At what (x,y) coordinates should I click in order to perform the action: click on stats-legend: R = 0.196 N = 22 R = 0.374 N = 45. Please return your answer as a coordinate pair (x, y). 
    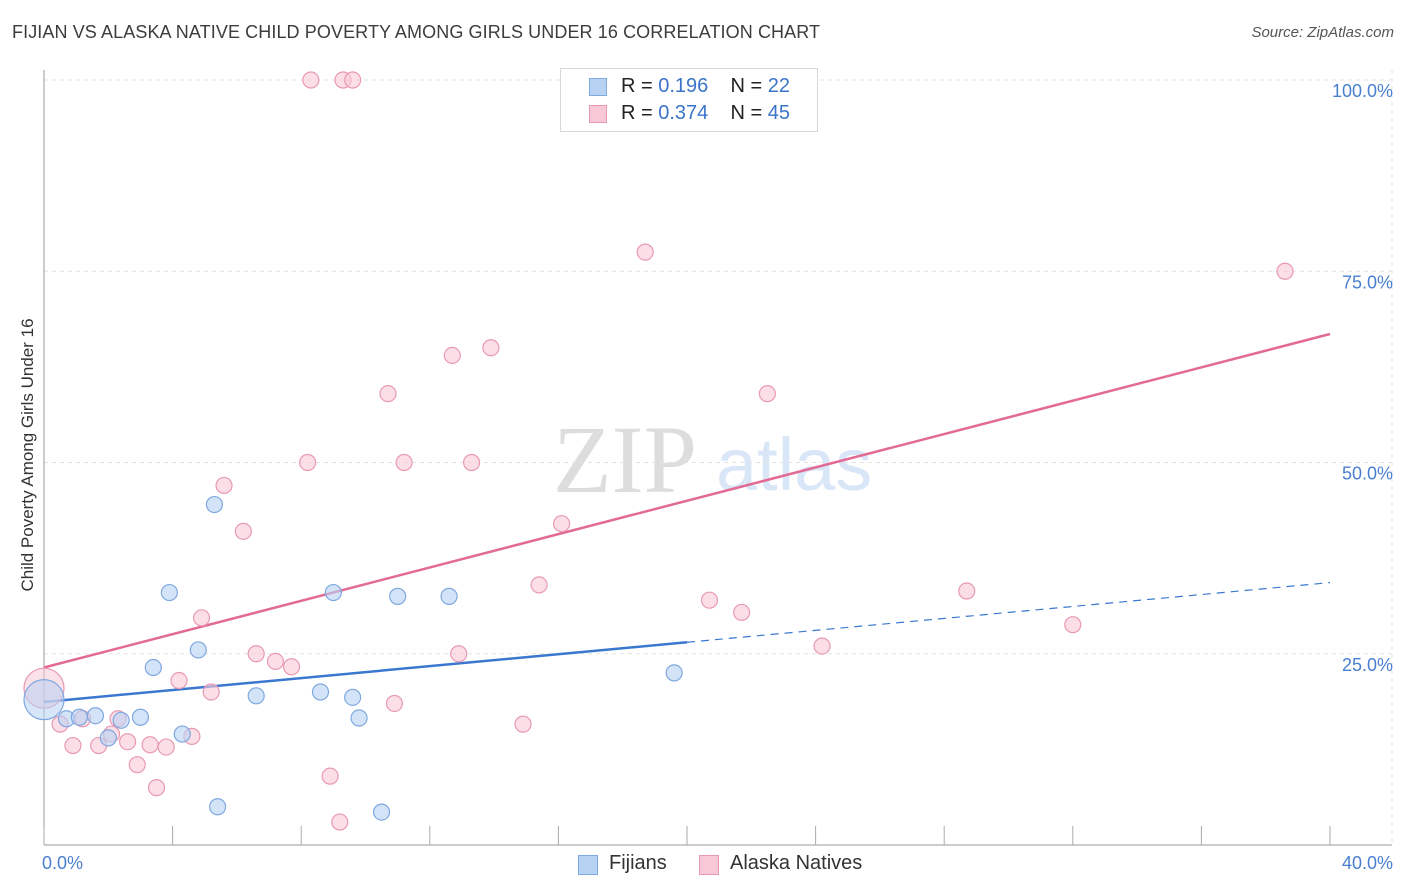
    Looking at the image, I should click on (689, 100).